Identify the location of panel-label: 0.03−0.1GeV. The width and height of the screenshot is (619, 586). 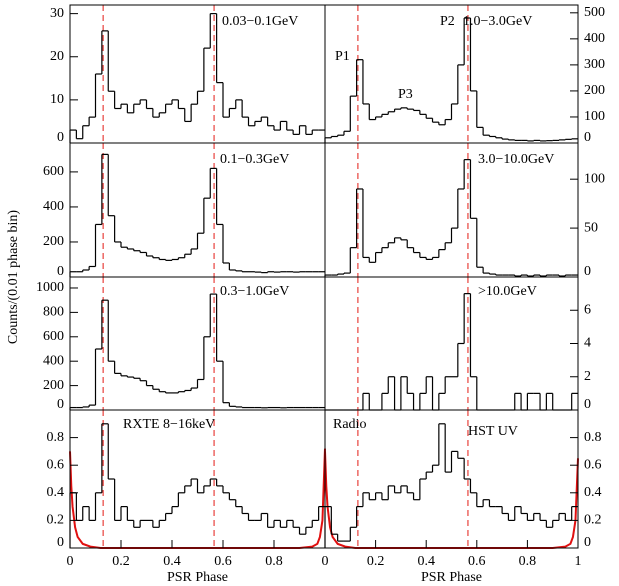
(260, 21).